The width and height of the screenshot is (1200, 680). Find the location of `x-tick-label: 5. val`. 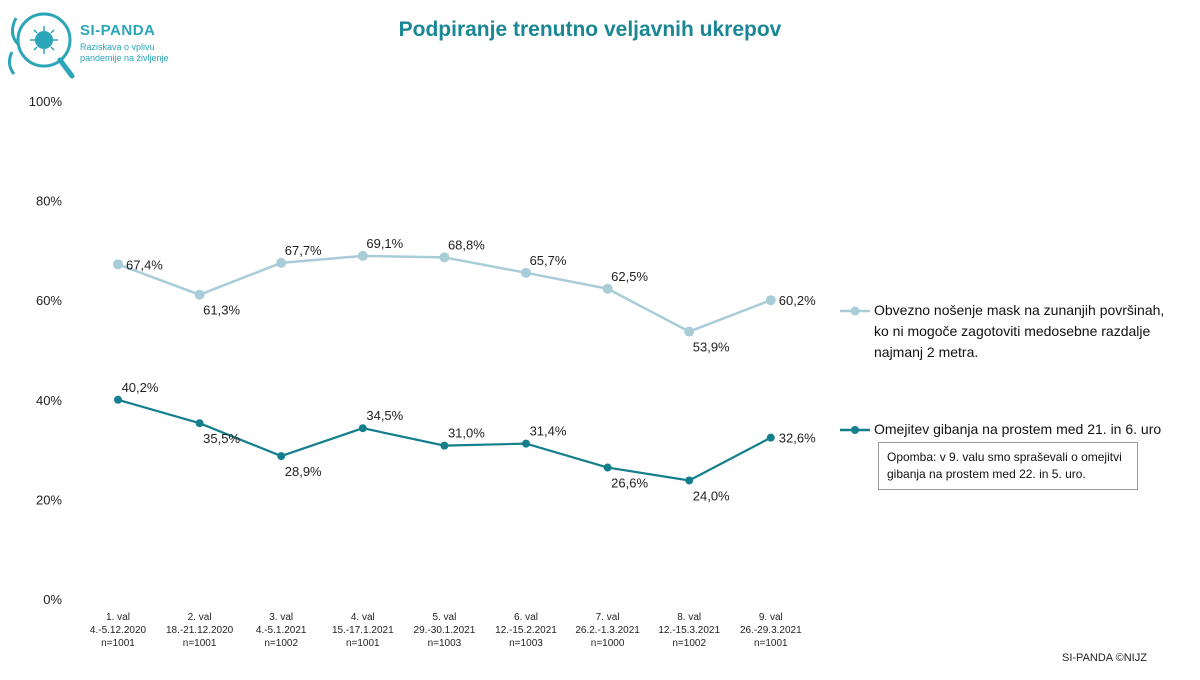

x-tick-label: 5. val is located at coordinates (444, 617).